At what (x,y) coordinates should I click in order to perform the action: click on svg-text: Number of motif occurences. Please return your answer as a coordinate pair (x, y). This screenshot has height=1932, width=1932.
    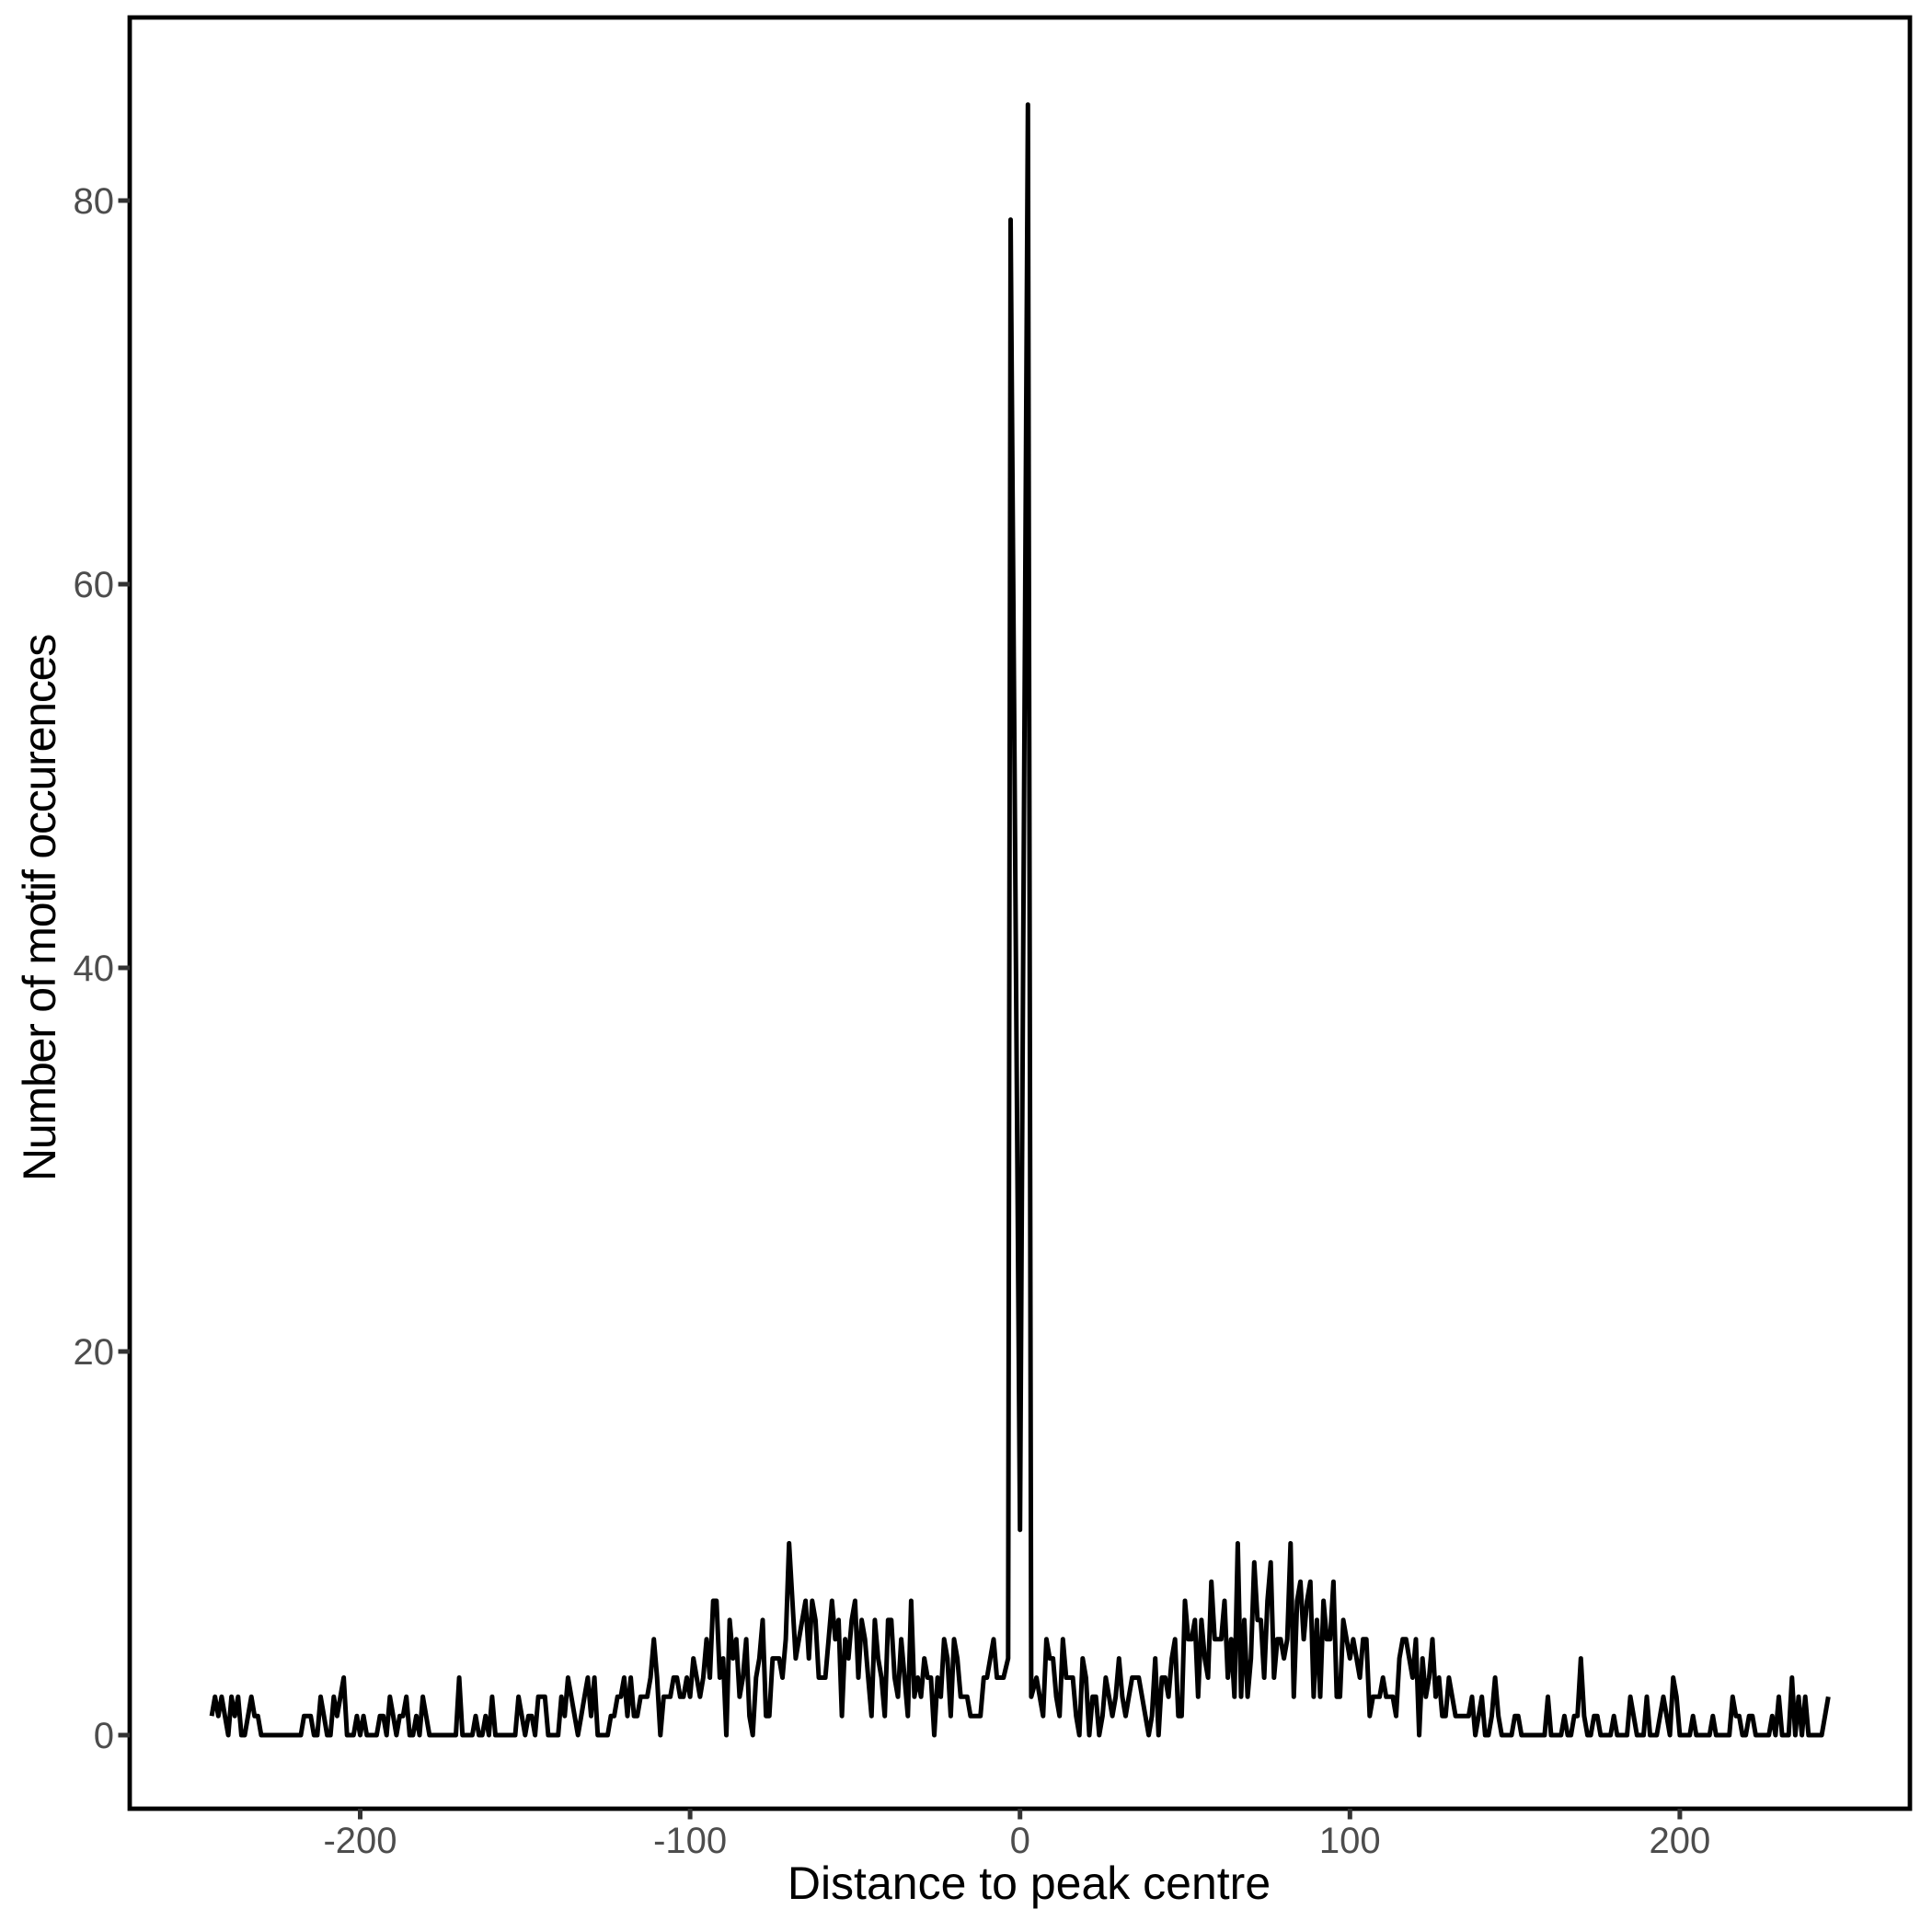
    Looking at the image, I should click on (39, 908).